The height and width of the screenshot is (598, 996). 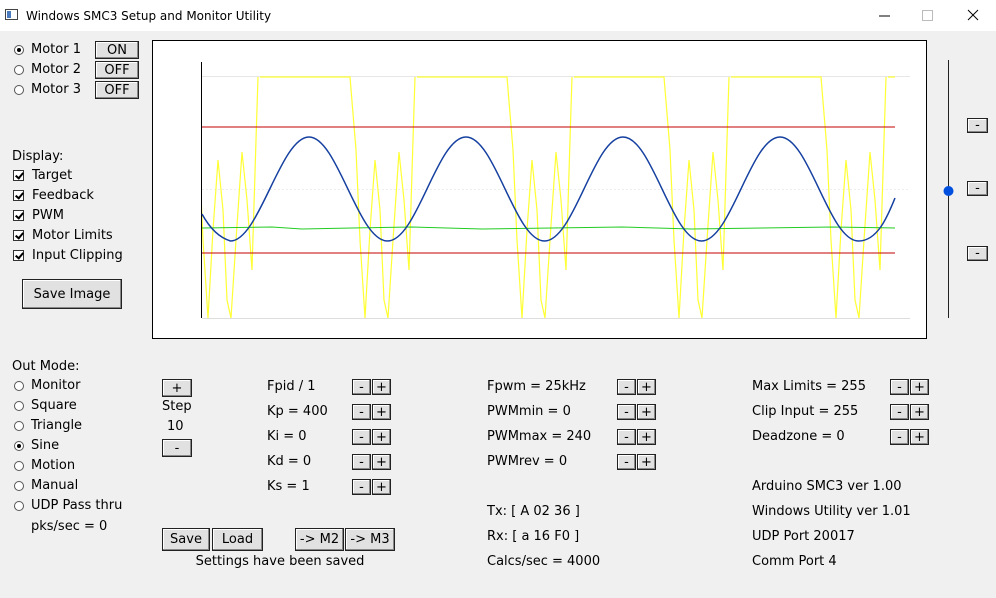 I want to click on action-button: -> M3, so click(x=370, y=539).